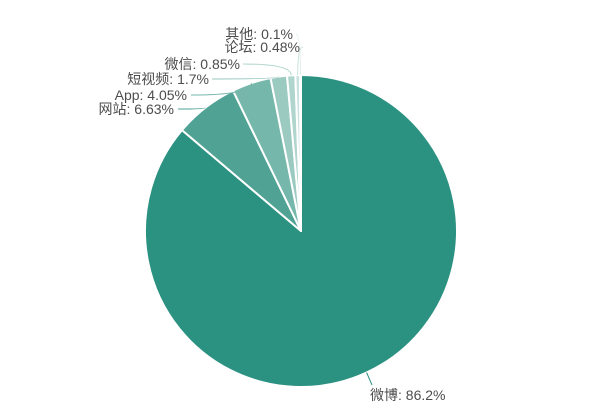 The image size is (600, 410). Describe the element at coordinates (202, 64) in the screenshot. I see `slice-label-微信: 微信: 0.85%` at that location.